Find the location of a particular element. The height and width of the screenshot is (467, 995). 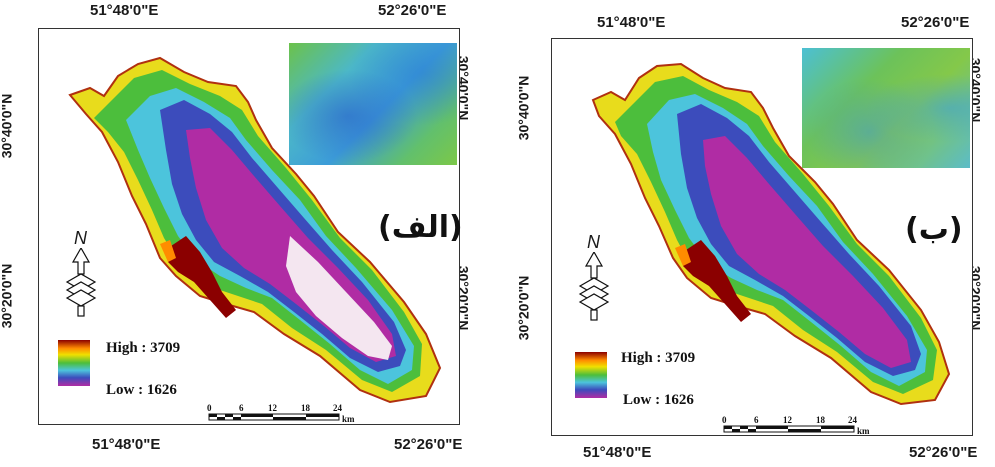

panel-label-a: (الف) is located at coordinates (420, 227).